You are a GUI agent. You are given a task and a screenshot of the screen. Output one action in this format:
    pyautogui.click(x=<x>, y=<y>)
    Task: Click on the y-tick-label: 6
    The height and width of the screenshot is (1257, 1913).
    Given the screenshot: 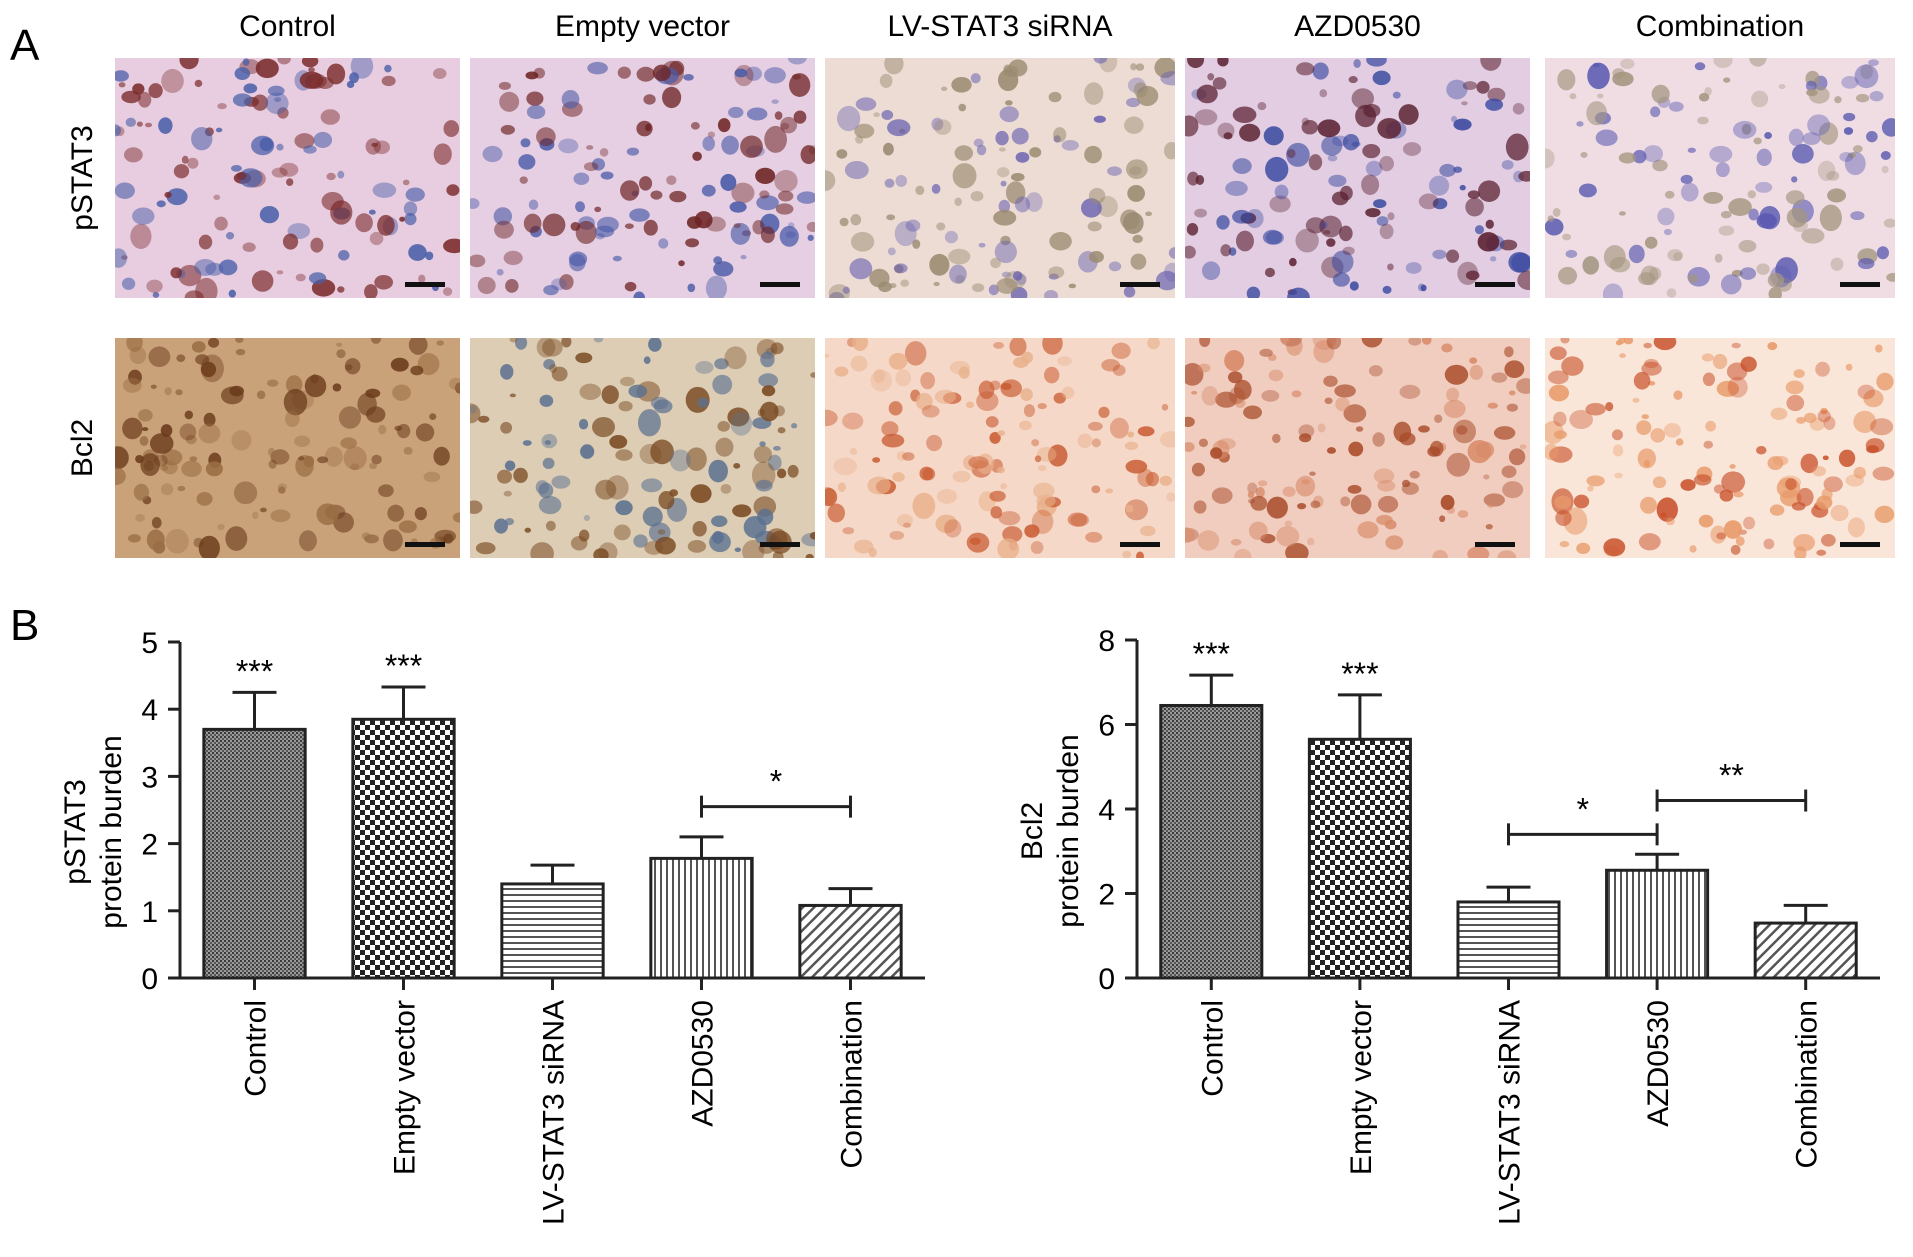 What is the action you would take?
    pyautogui.click(x=1106, y=726)
    